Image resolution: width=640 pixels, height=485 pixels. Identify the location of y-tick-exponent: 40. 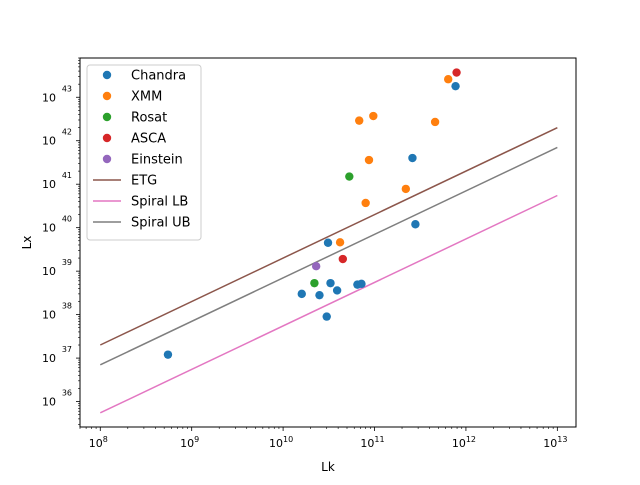
(67, 219).